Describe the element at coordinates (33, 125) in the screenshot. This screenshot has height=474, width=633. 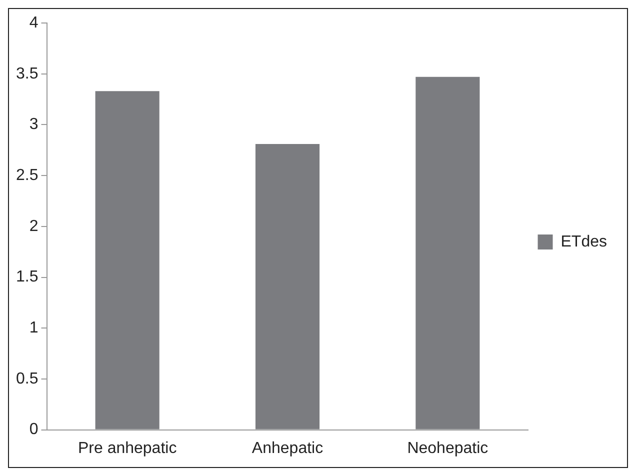
I see `y-tick-label: 3` at that location.